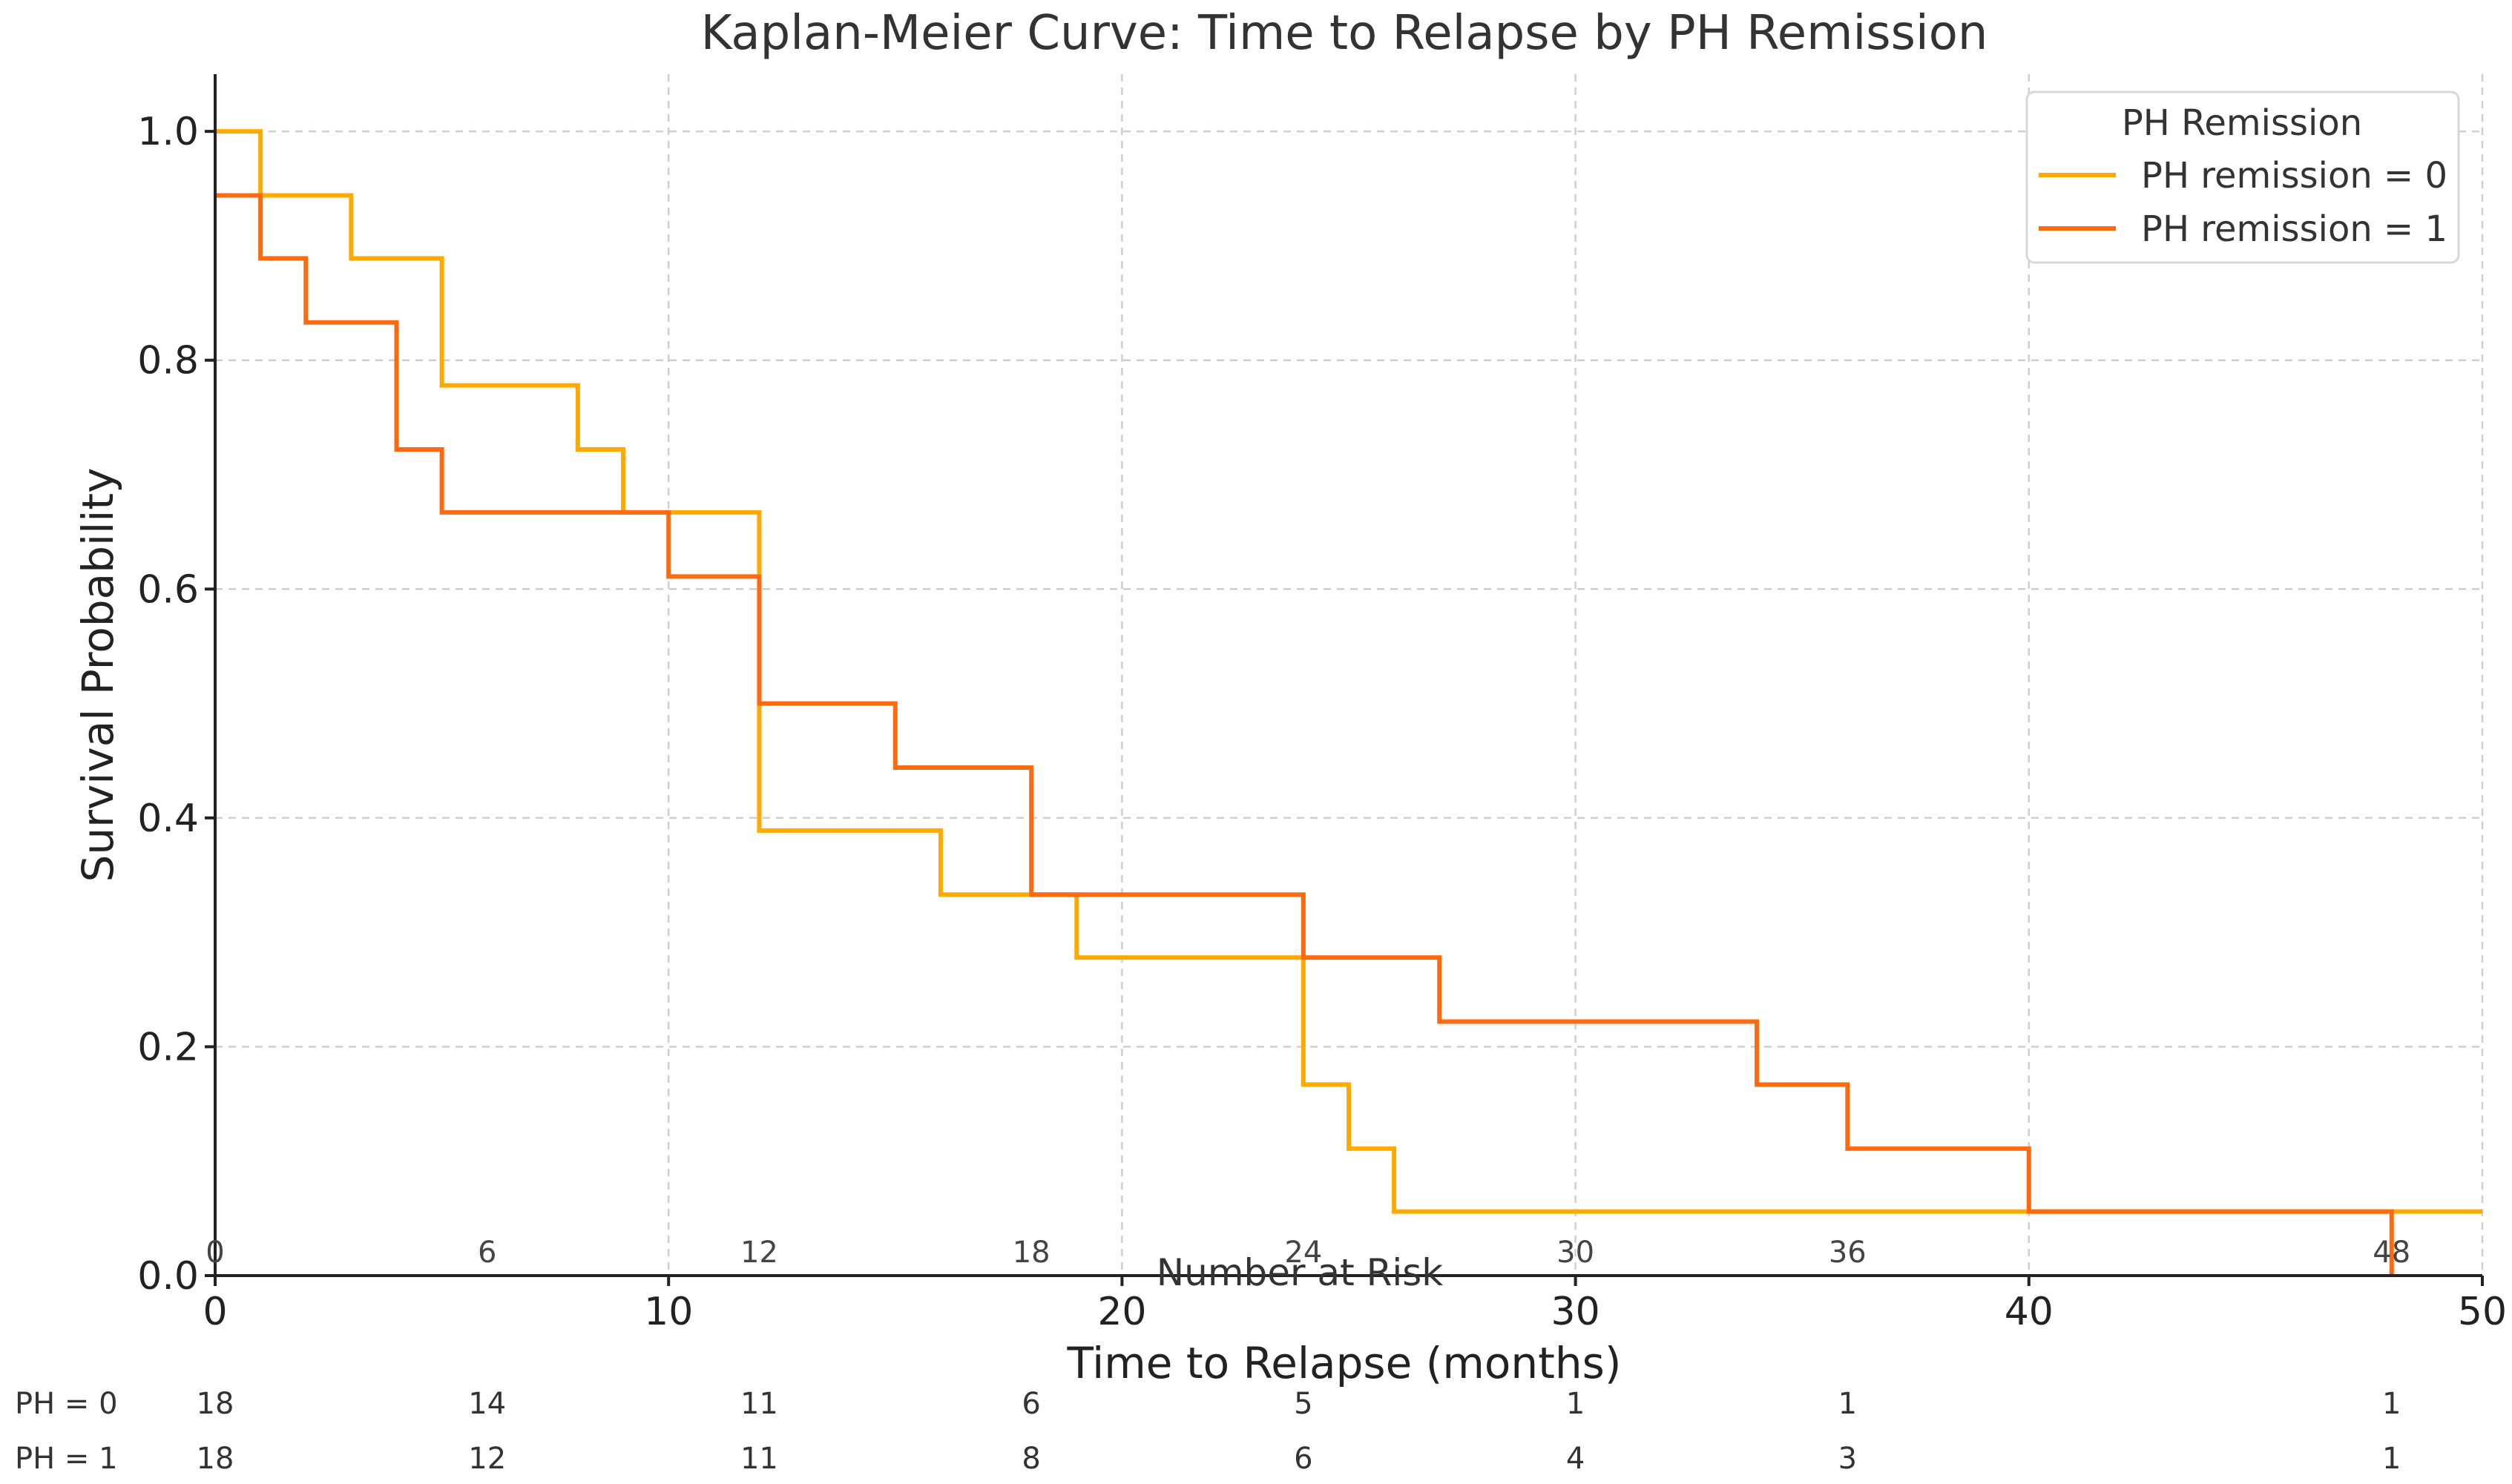  What do you see at coordinates (2242, 123) in the screenshot?
I see `legend-title: PH Remission` at bounding box center [2242, 123].